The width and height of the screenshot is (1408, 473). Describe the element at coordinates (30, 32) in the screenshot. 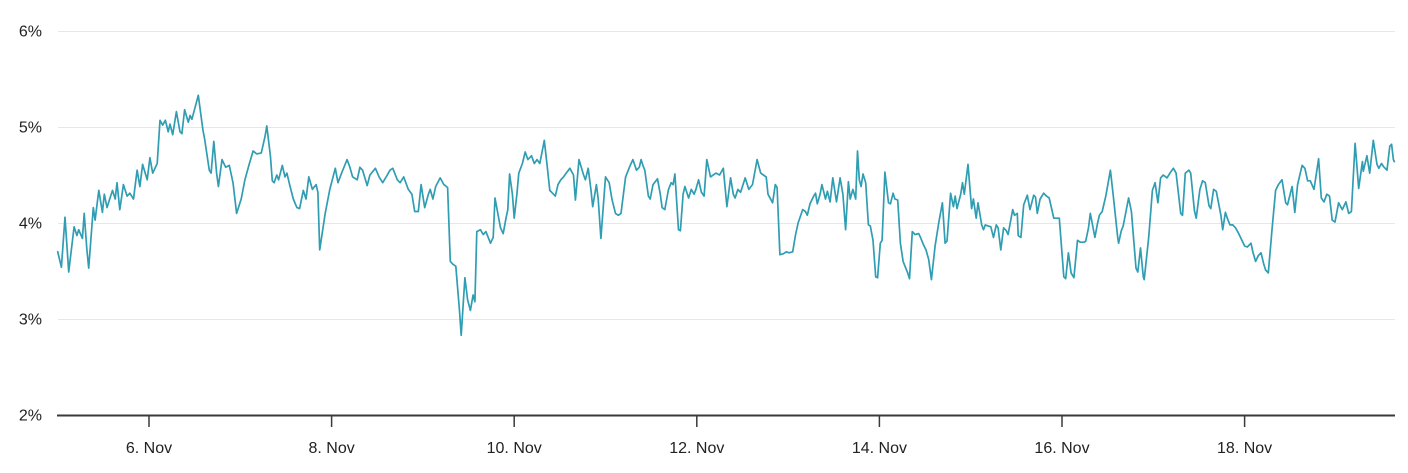

I see `y-tick-label-6pct: 6%` at that location.